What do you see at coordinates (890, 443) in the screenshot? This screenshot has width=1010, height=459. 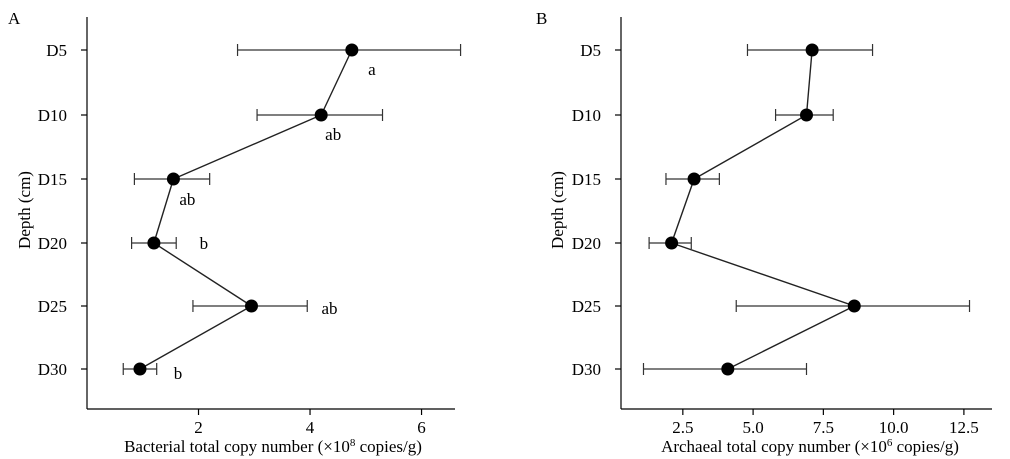 I see `x-axis-title-b-sup: 6` at bounding box center [890, 443].